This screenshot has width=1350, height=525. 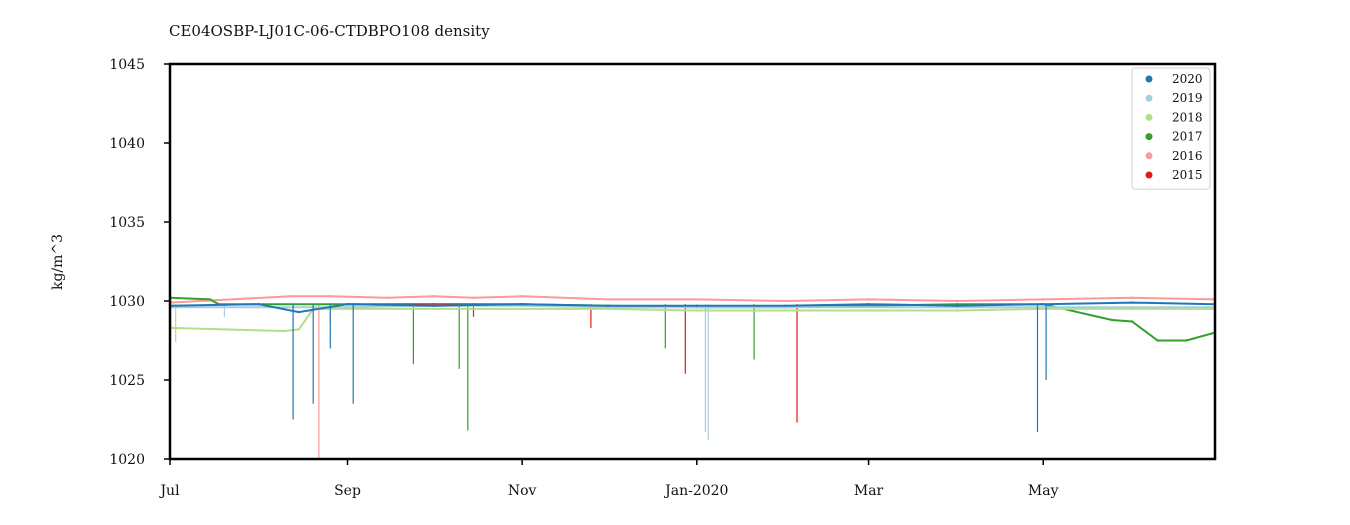 I want to click on y-tick-label-1030: 1030, so click(x=127, y=302).